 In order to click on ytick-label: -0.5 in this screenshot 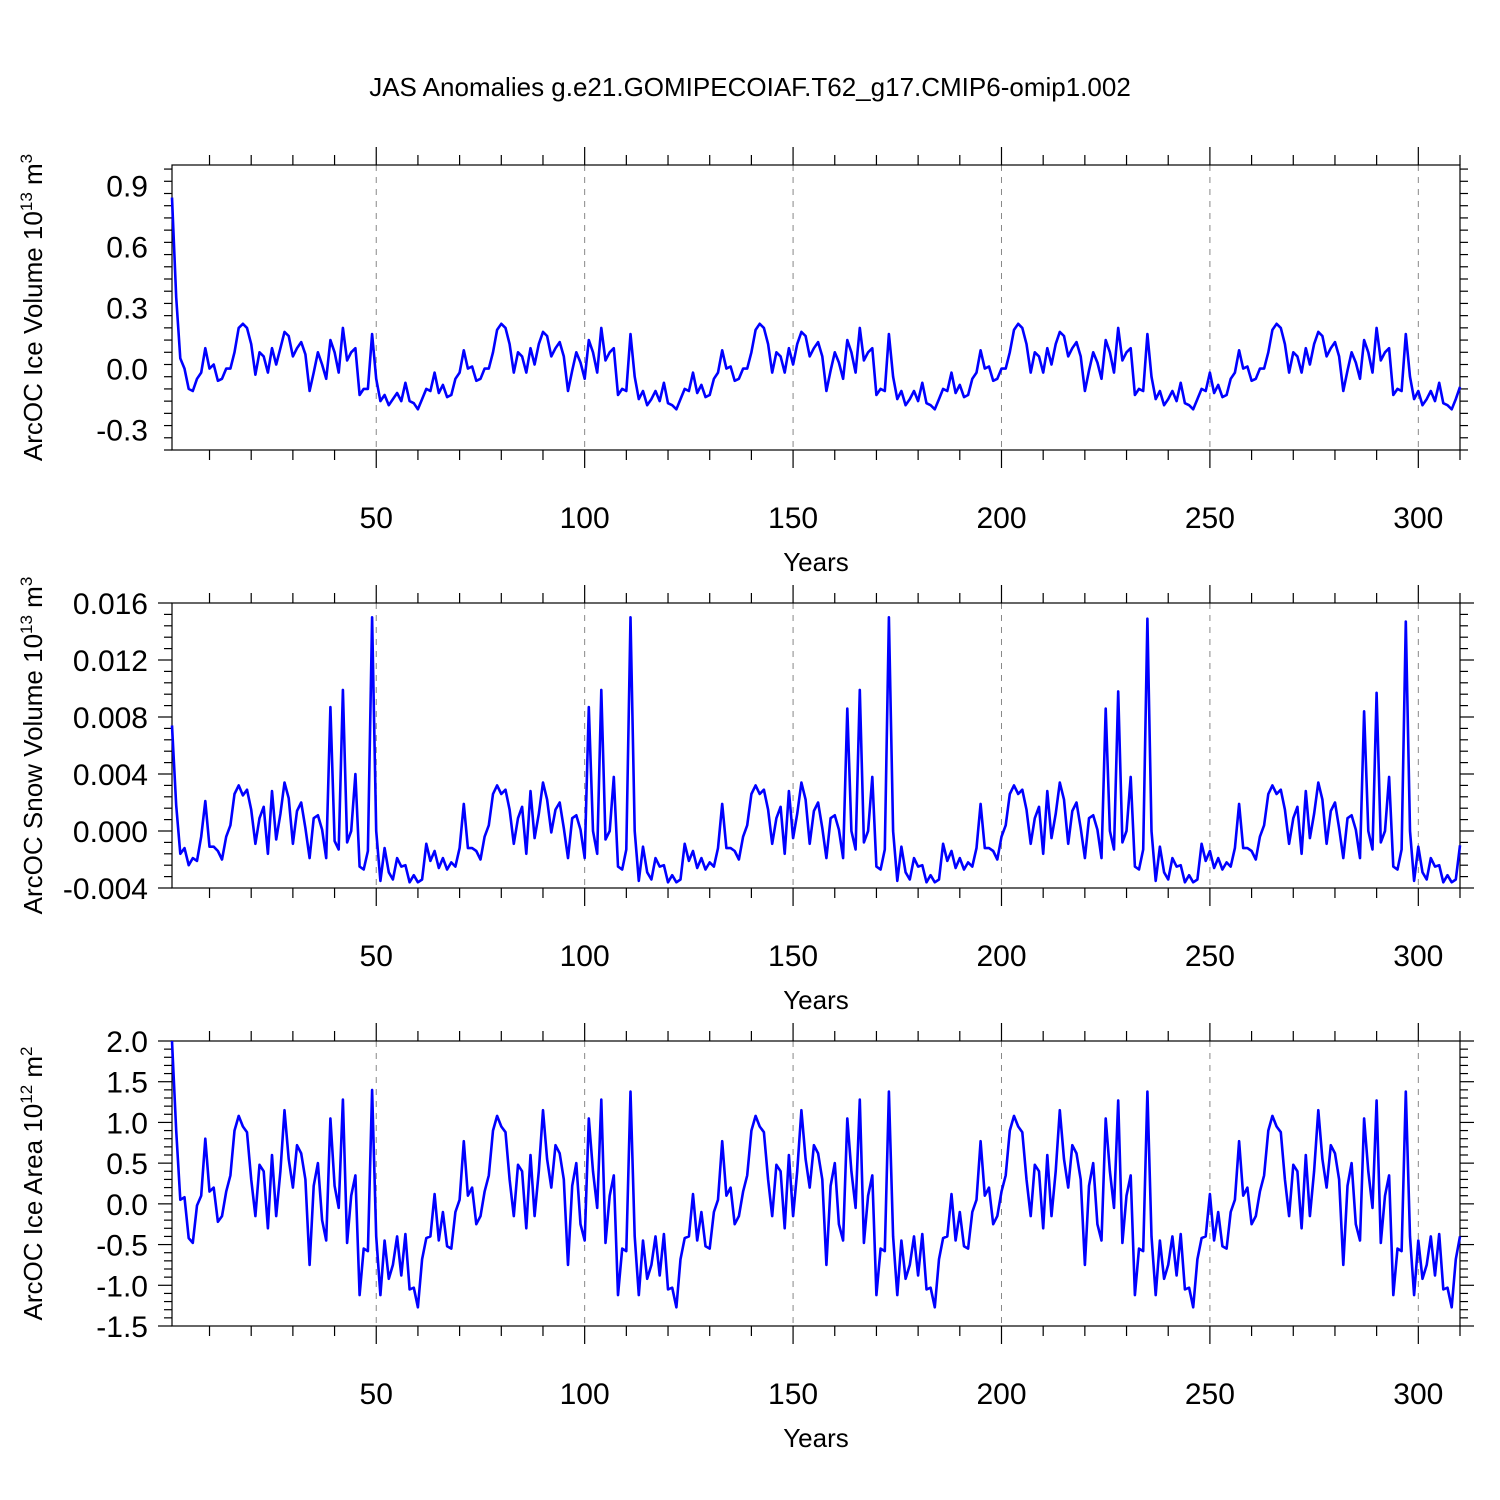, I will do `click(122, 1246)`.